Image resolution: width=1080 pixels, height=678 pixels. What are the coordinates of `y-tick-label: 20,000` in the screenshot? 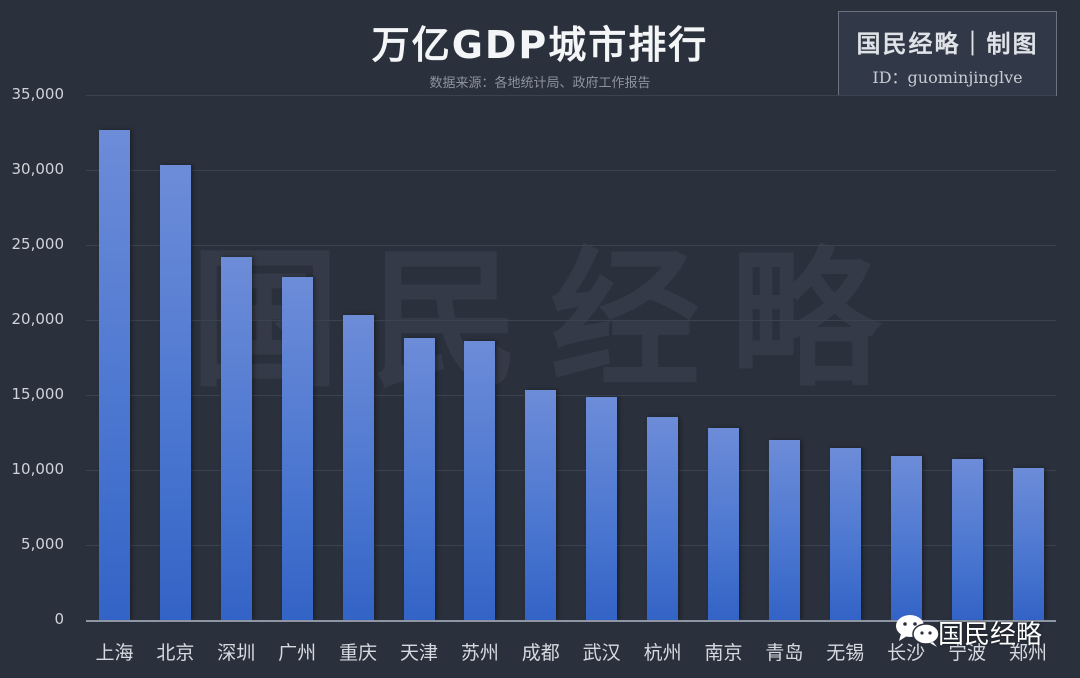 It's located at (38, 319).